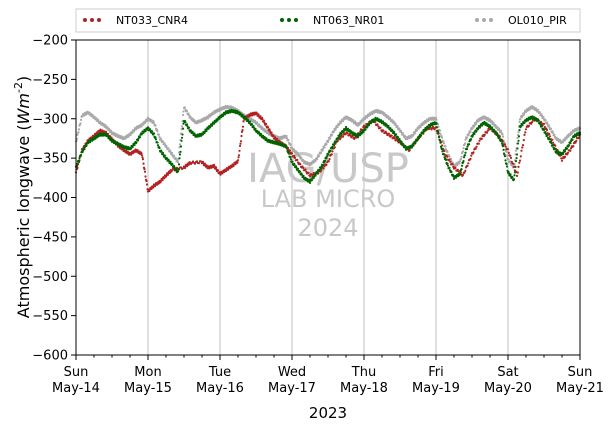 The width and height of the screenshot is (615, 432). I want to click on x-tick-label-date: May-16, so click(220, 388).